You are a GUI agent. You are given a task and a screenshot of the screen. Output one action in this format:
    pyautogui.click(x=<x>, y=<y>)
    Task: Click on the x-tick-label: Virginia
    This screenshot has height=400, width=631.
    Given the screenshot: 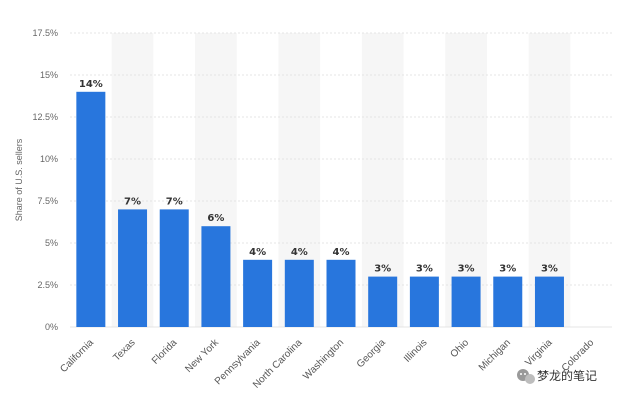 What is the action you would take?
    pyautogui.click(x=539, y=353)
    